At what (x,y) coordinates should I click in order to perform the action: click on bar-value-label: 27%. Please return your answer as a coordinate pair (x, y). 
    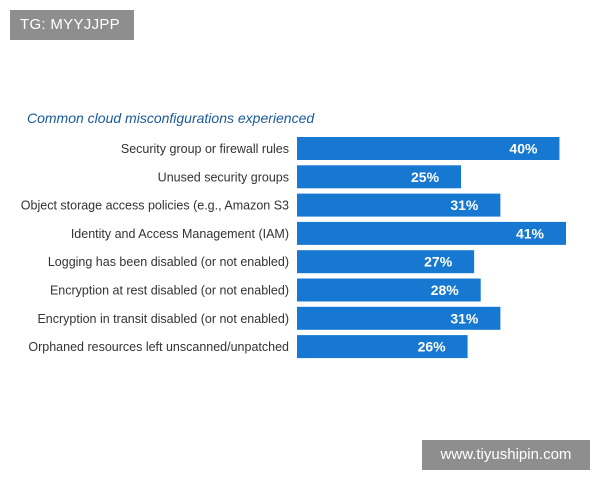
    Looking at the image, I should click on (438, 262).